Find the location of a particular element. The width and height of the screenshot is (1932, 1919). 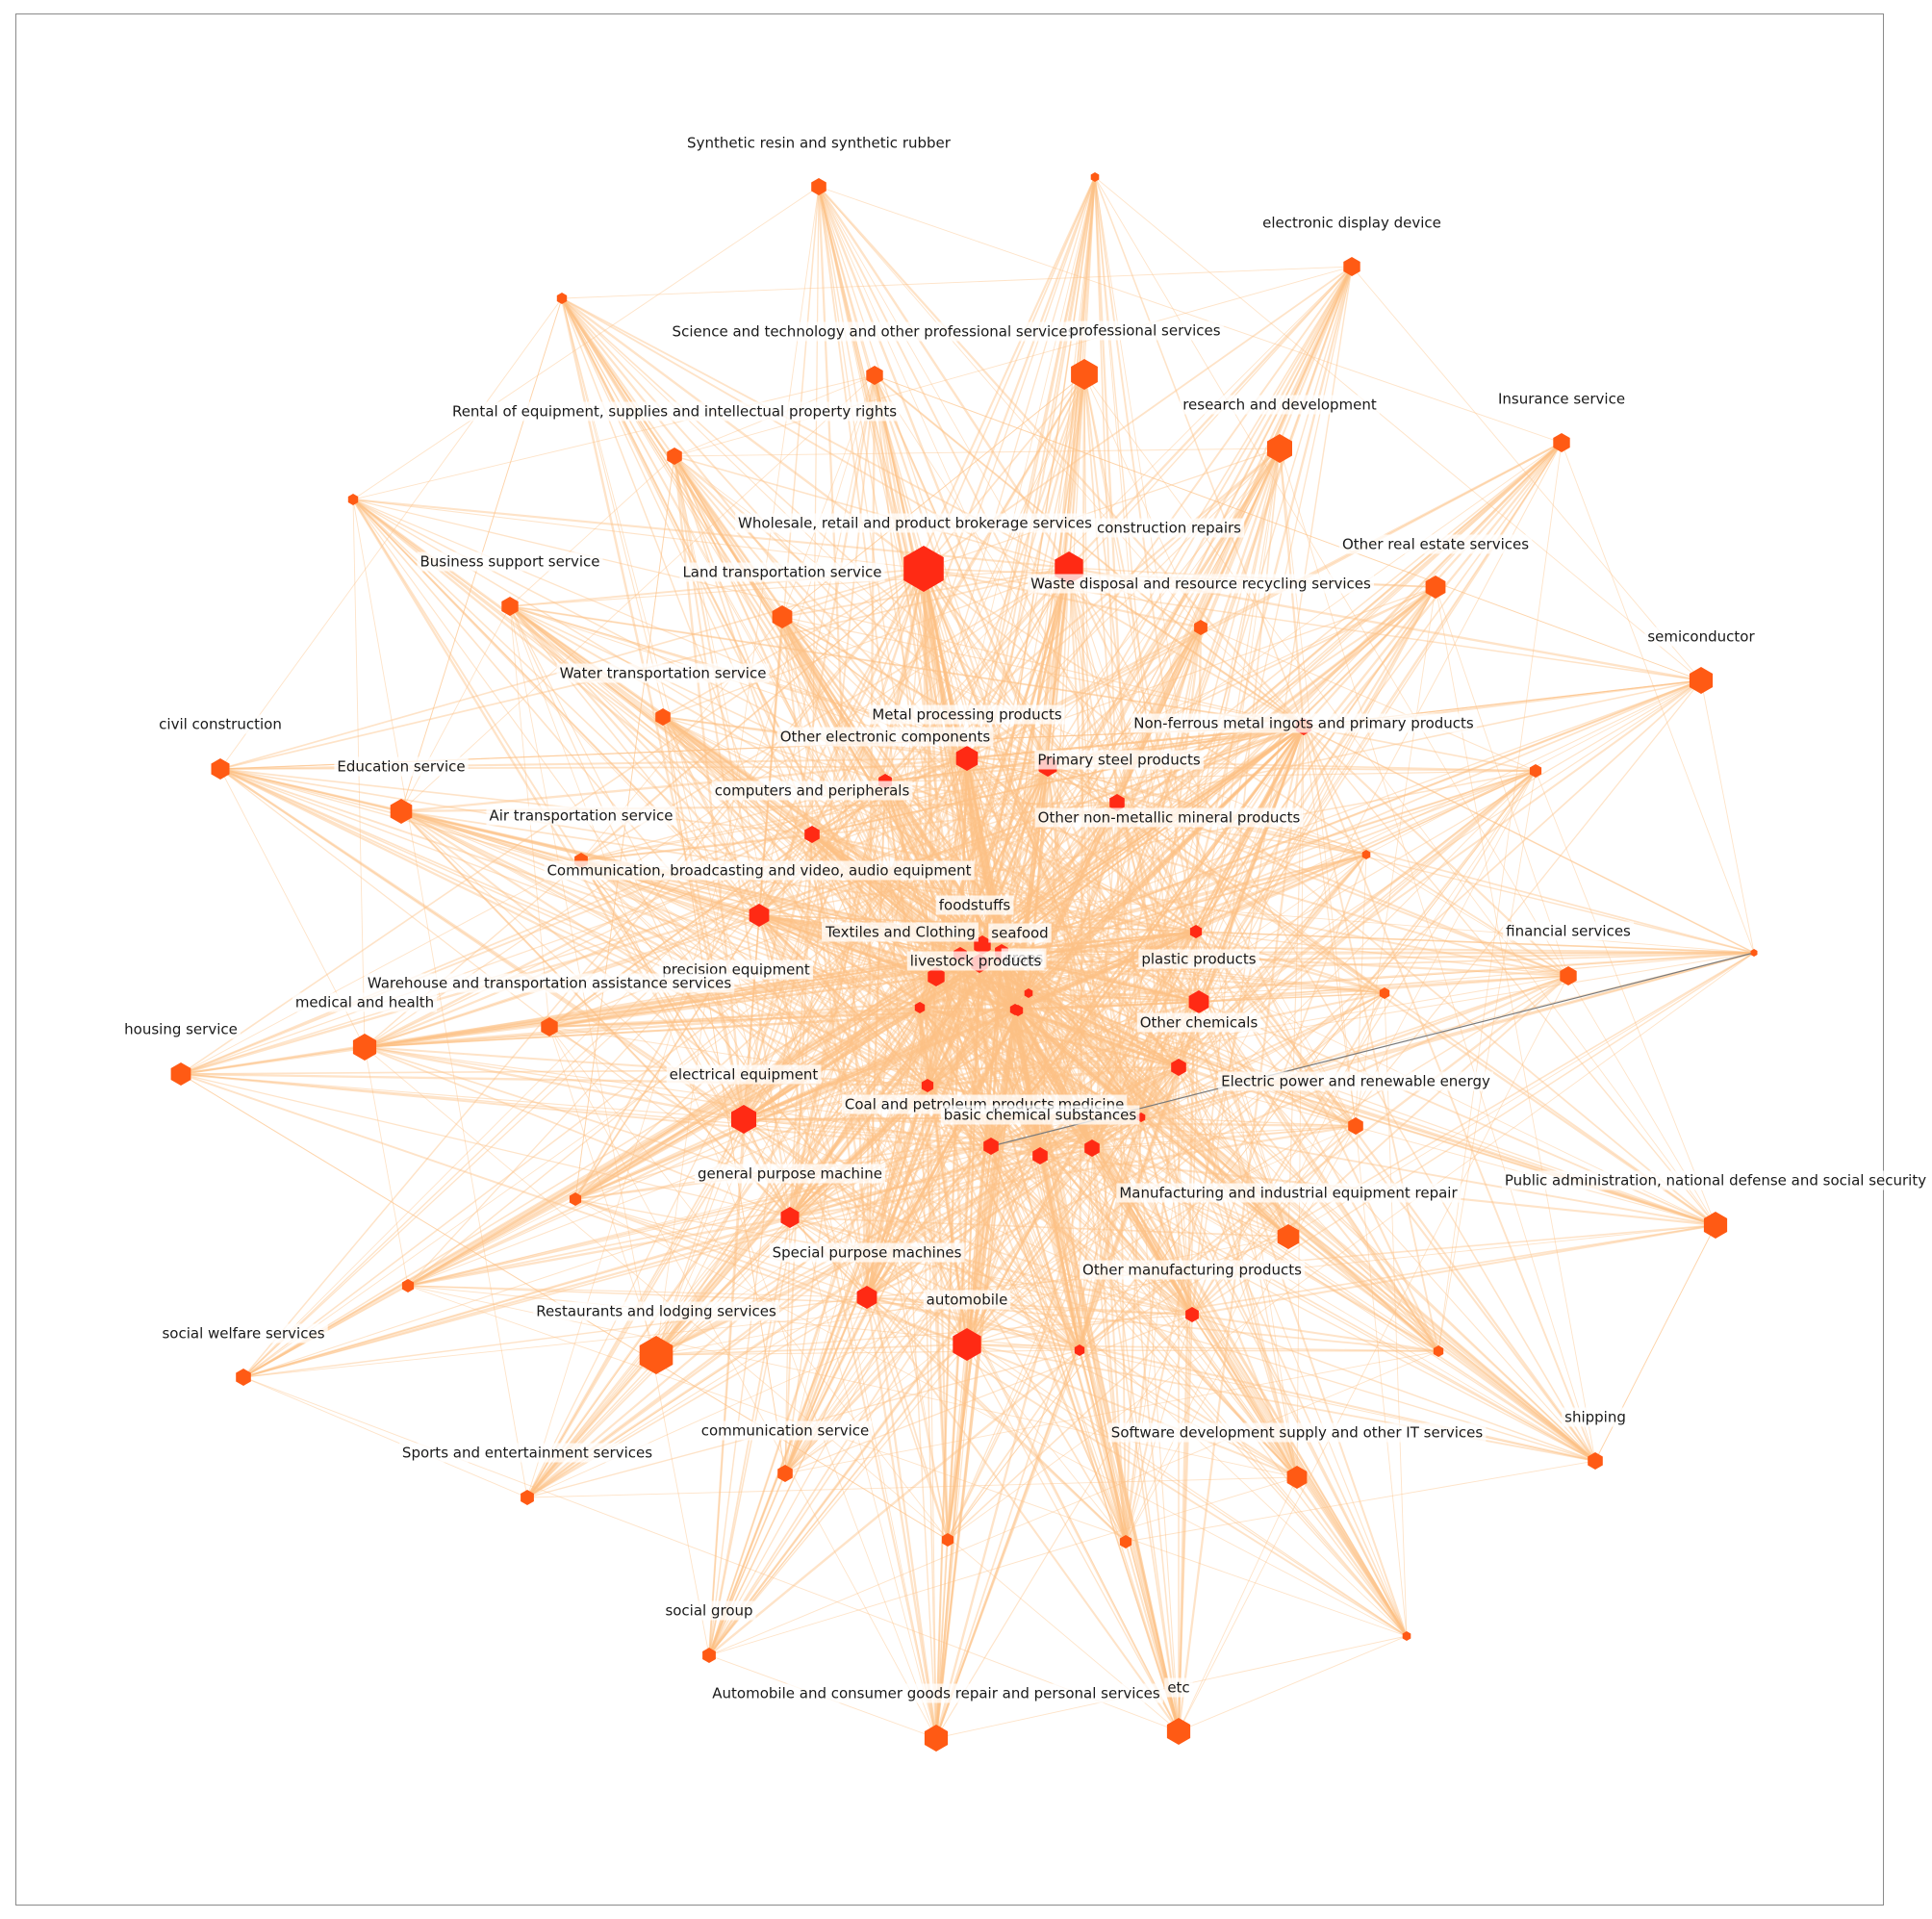

label-background is located at coordinates (1435, 544).